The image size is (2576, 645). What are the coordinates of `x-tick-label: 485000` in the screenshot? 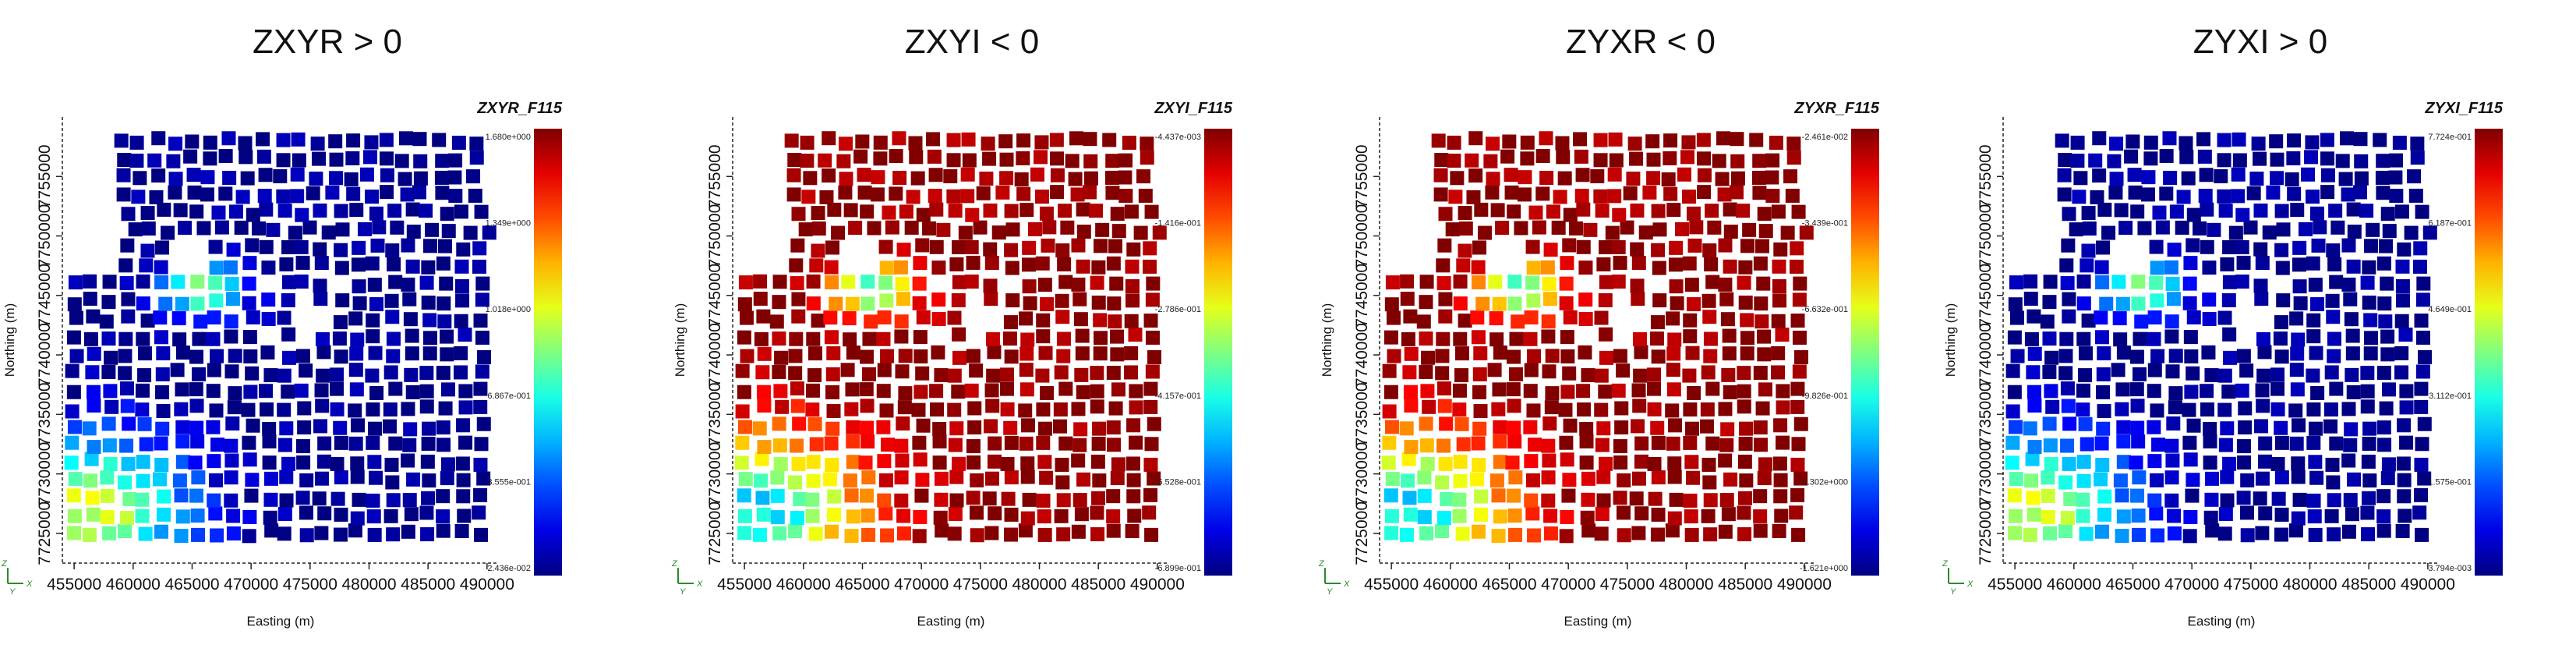 It's located at (1098, 585).